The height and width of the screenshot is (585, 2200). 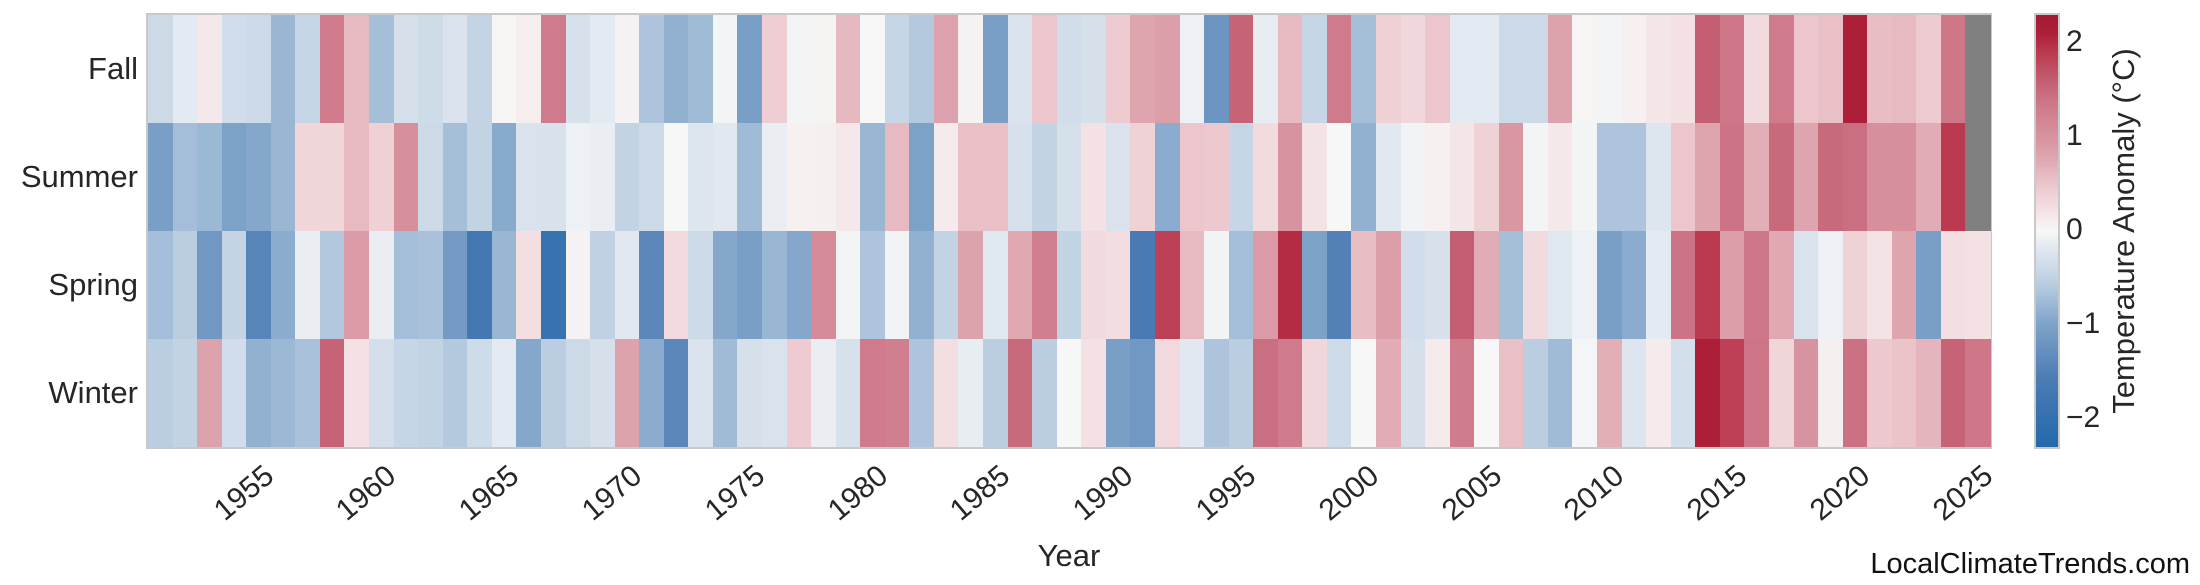 What do you see at coordinates (366, 493) in the screenshot?
I see `x-tick-label: 1960` at bounding box center [366, 493].